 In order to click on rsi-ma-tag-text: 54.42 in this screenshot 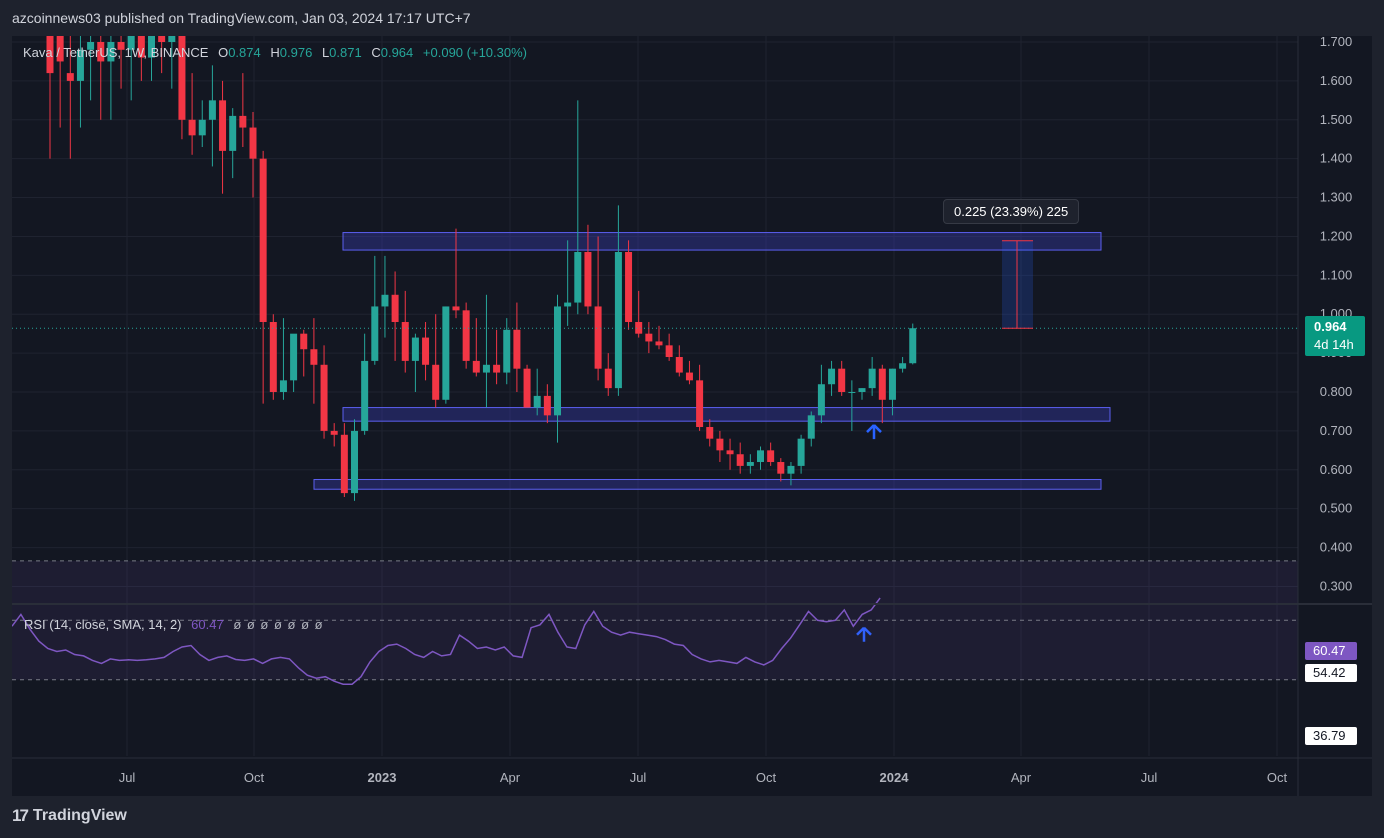, I will do `click(1329, 672)`.